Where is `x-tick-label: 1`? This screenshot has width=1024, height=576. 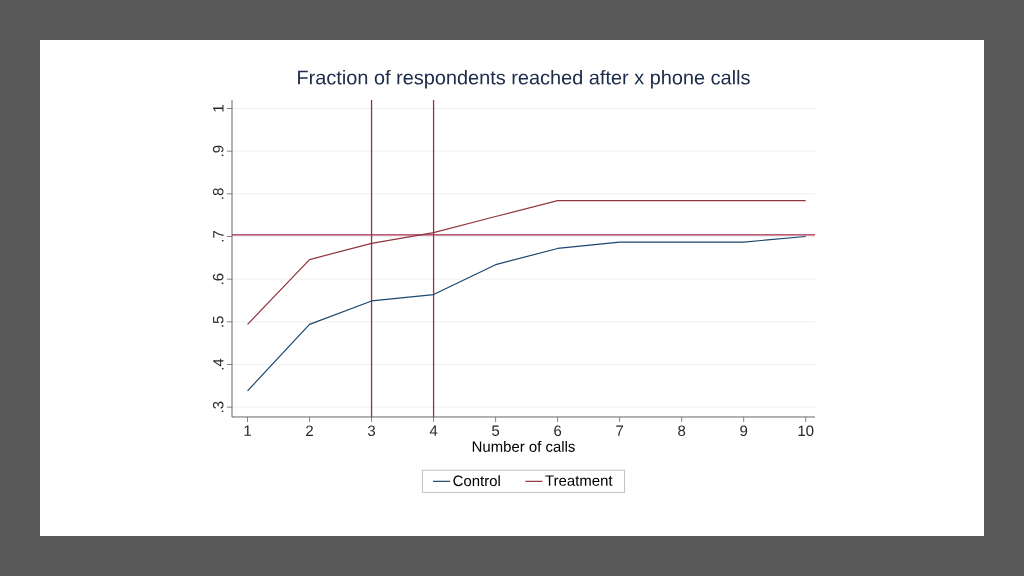
x-tick-label: 1 is located at coordinates (247, 430).